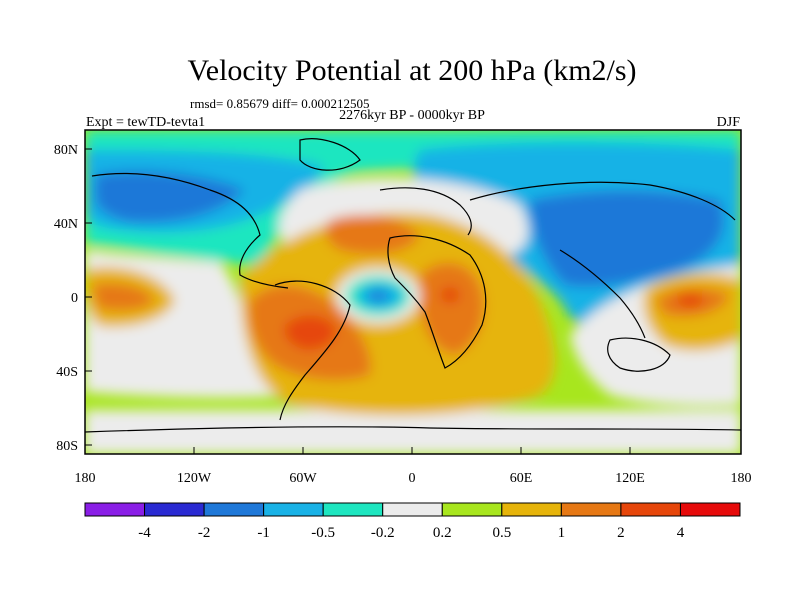 This screenshot has width=800, height=600. Describe the element at coordinates (630, 478) in the screenshot. I see `lon-tick-label: 120E` at that location.